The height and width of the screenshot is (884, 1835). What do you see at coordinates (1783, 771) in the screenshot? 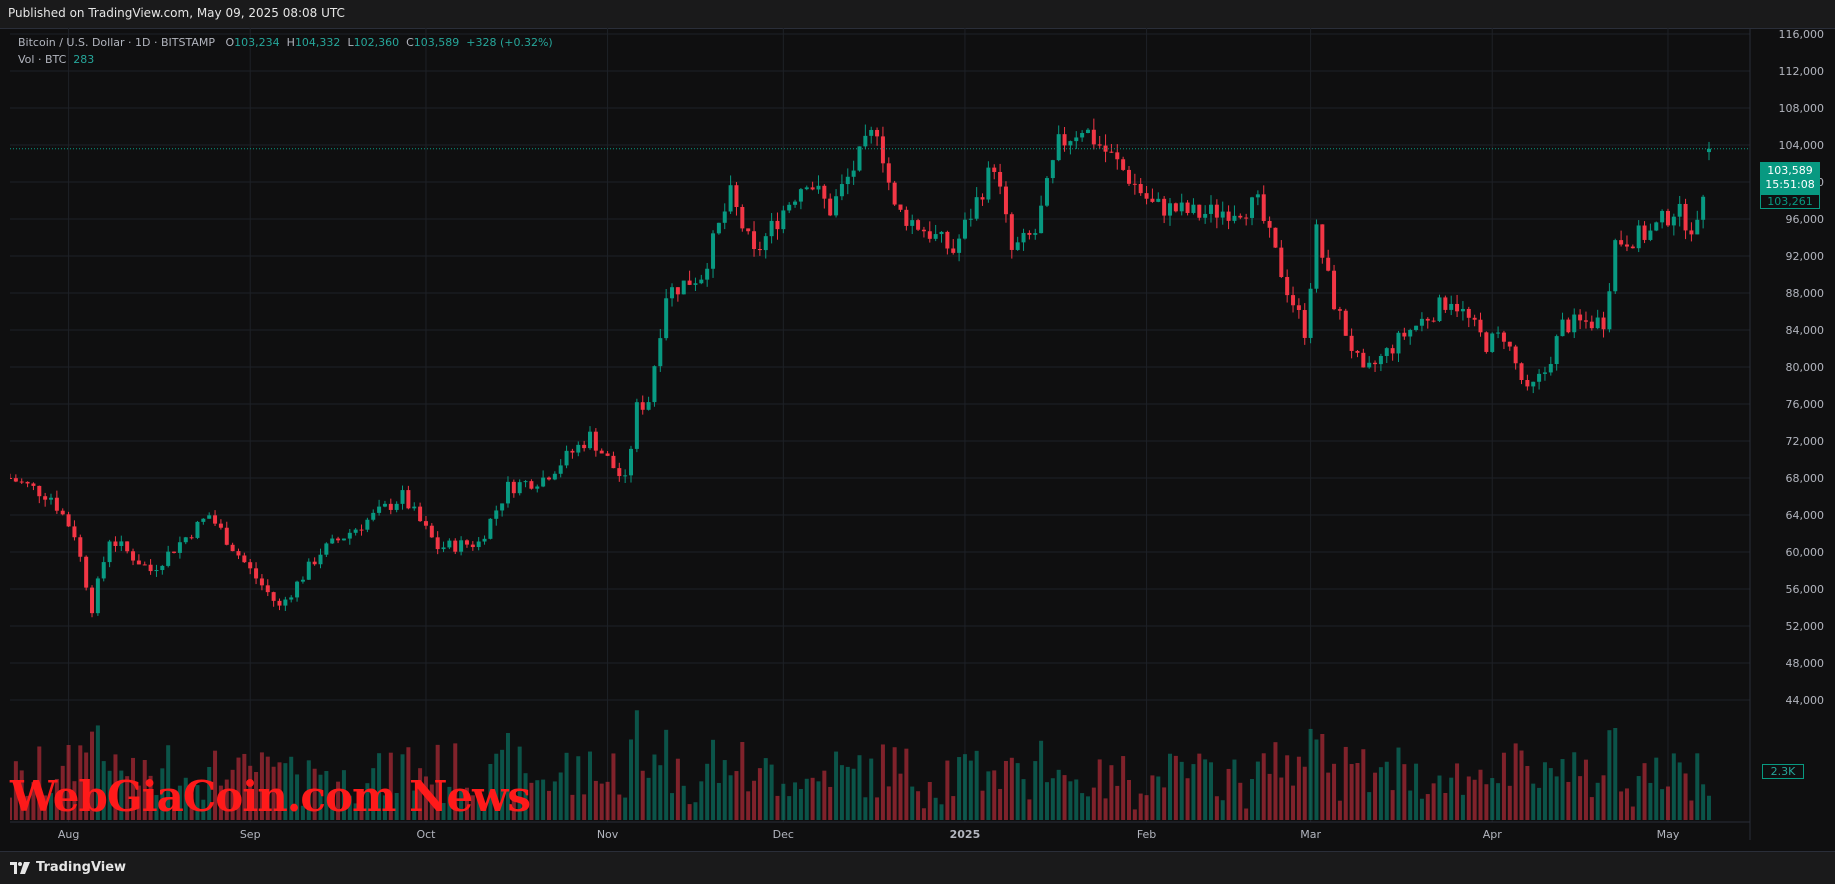
I see `volume-scale-tag: 2.3K` at bounding box center [1783, 771].